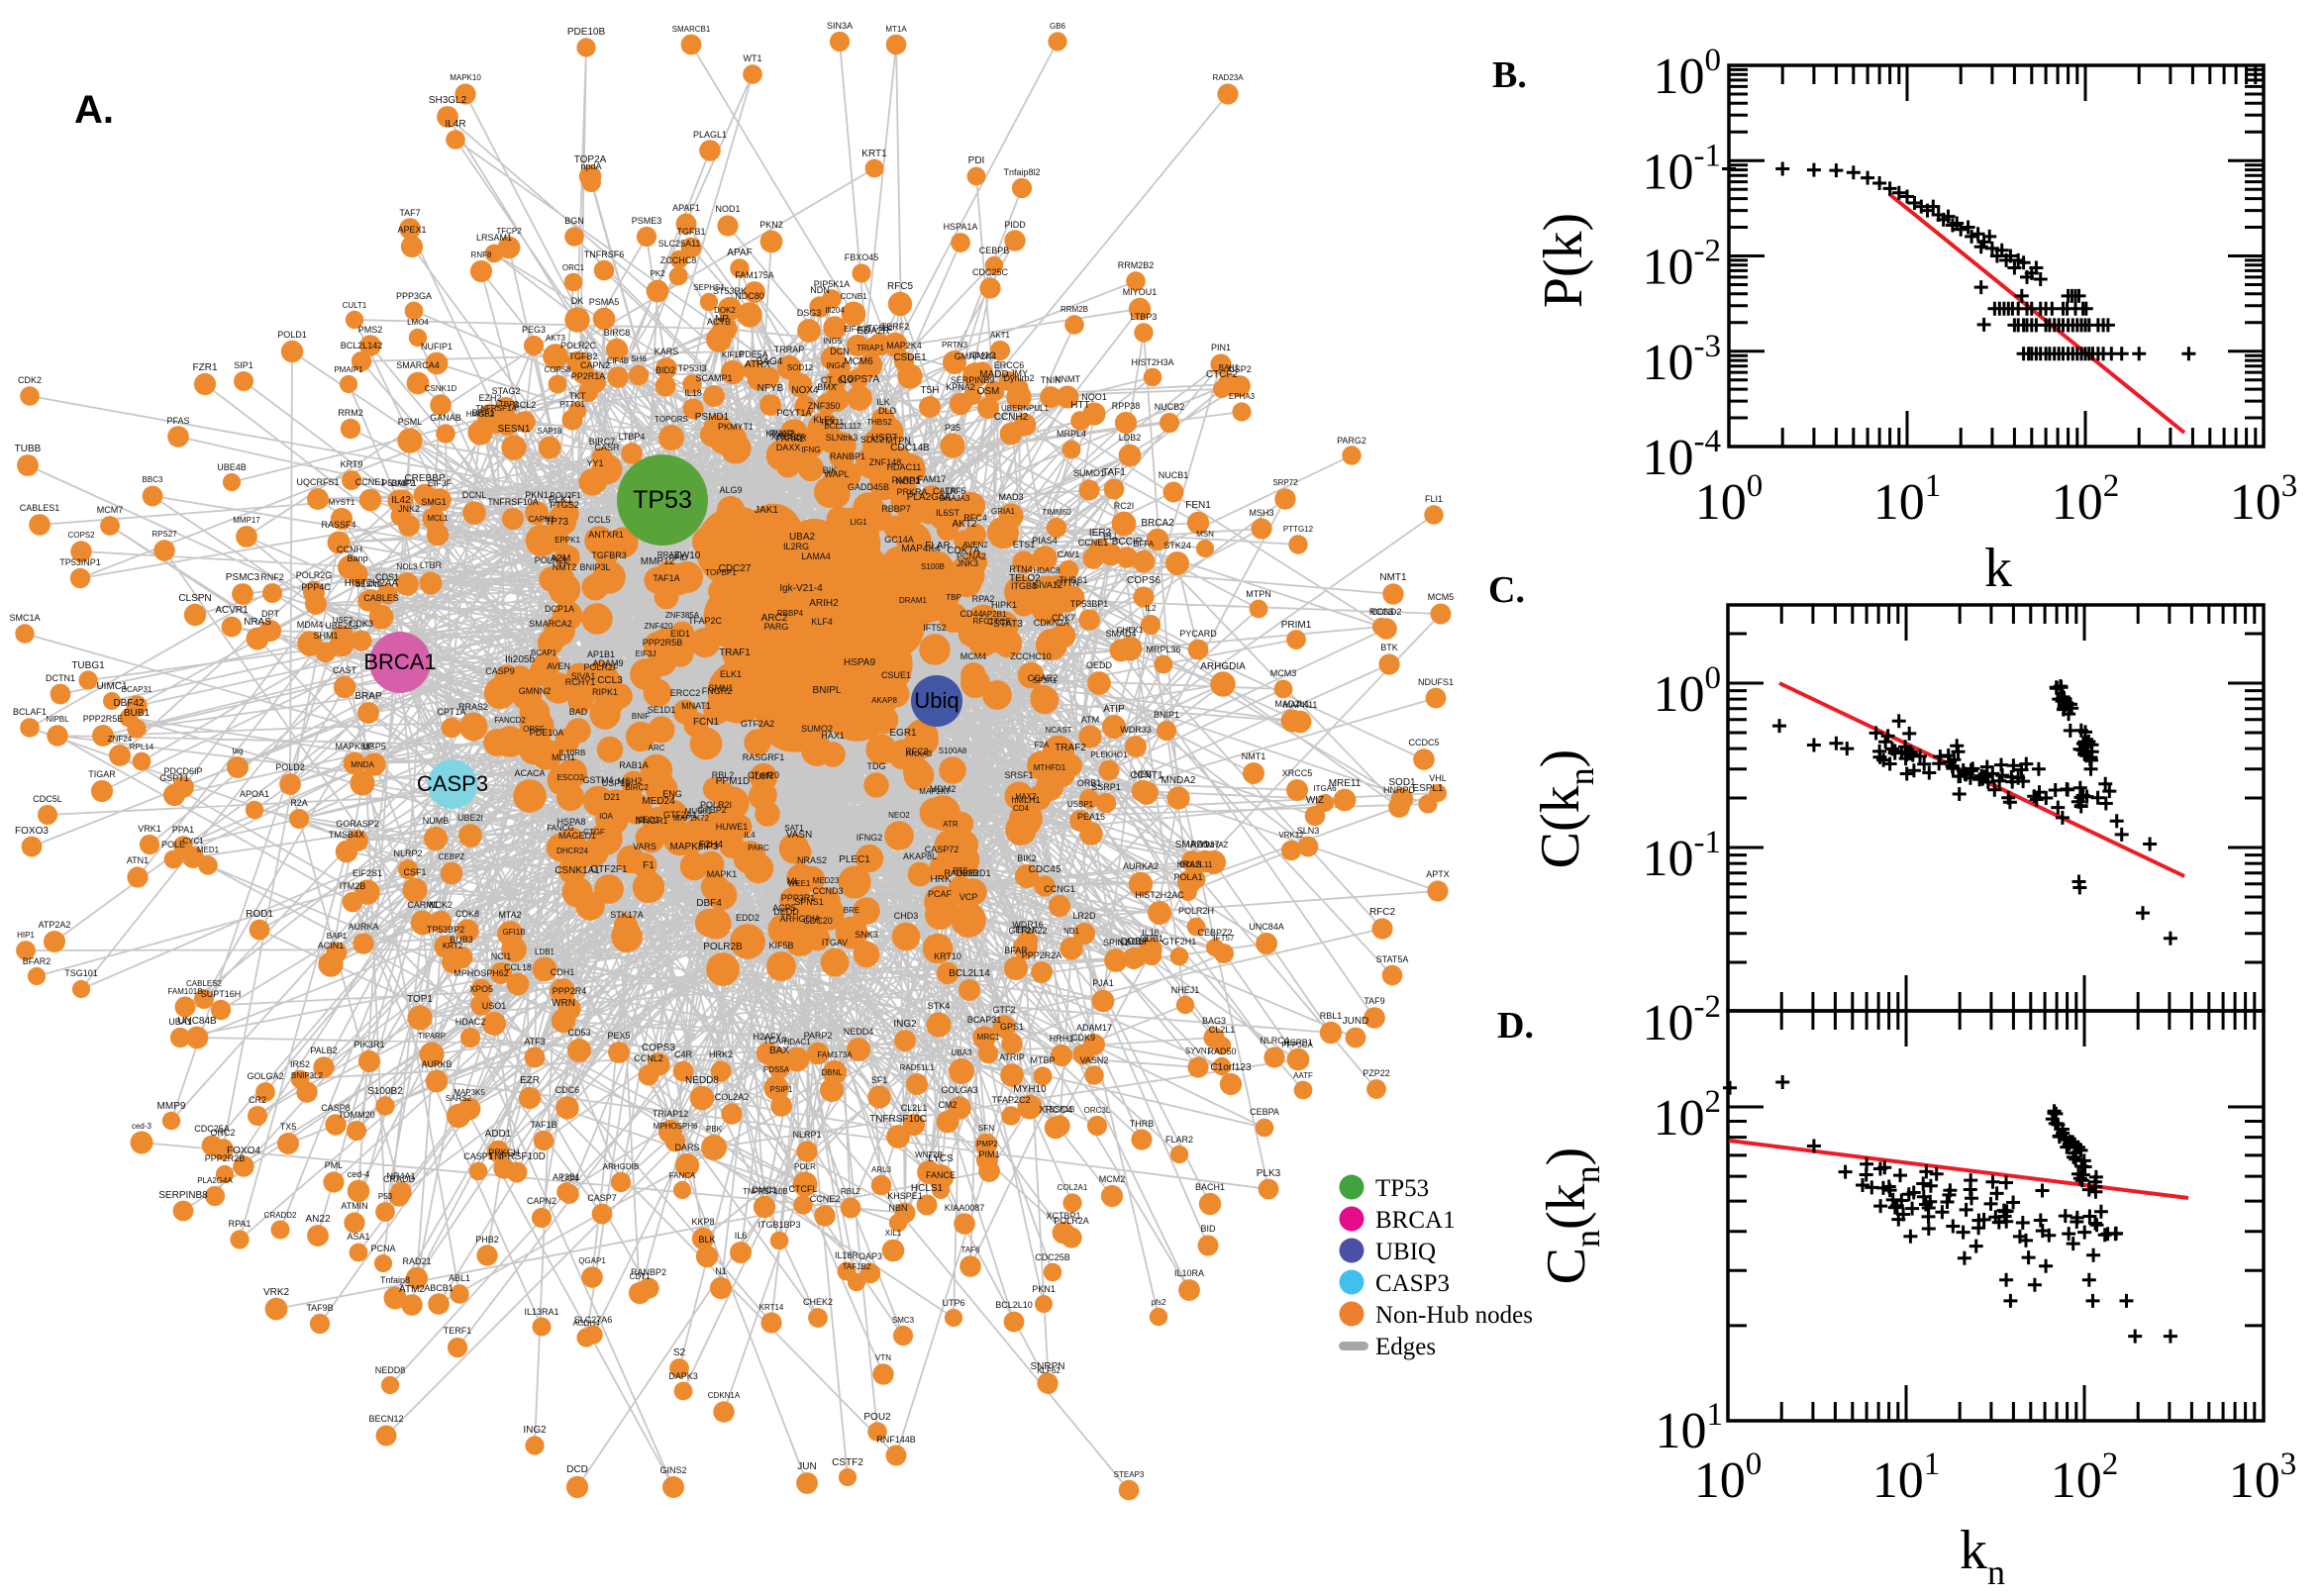 This screenshot has width=2323, height=1596. What do you see at coordinates (605, 692) in the screenshot?
I see `svg-text: RIPK1` at bounding box center [605, 692].